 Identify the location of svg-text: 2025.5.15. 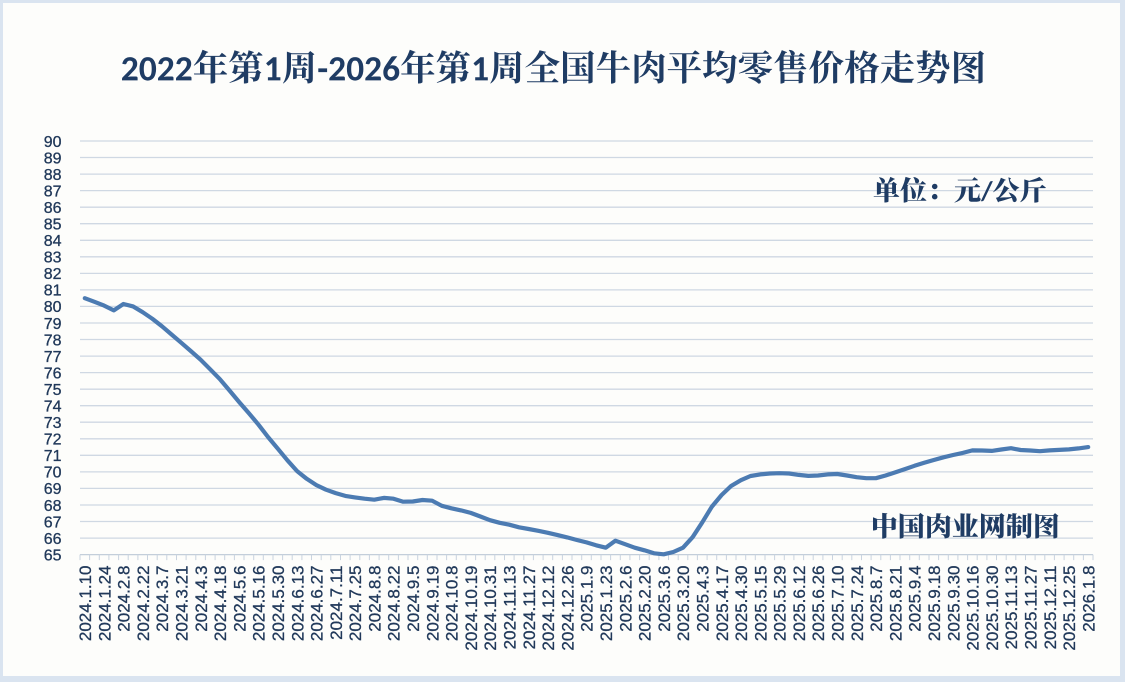
(760, 604).